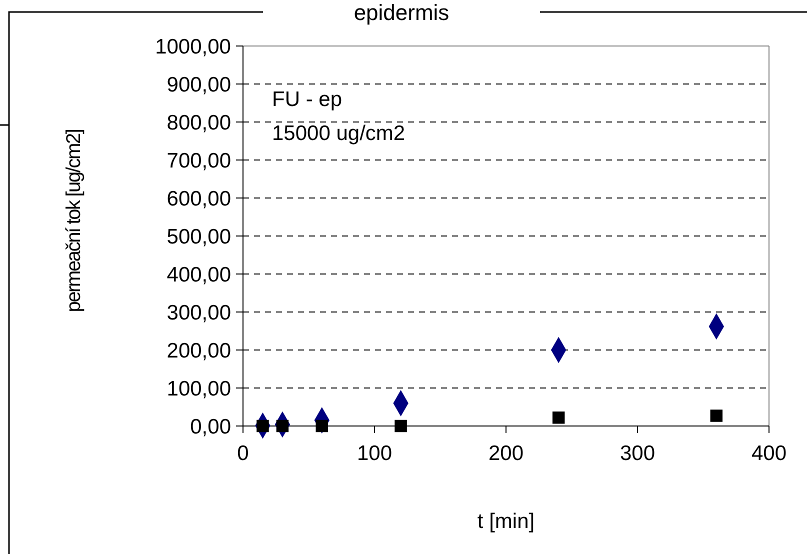 This screenshot has width=807, height=554. What do you see at coordinates (198, 160) in the screenshot?
I see `y-tick-label: 700,00` at bounding box center [198, 160].